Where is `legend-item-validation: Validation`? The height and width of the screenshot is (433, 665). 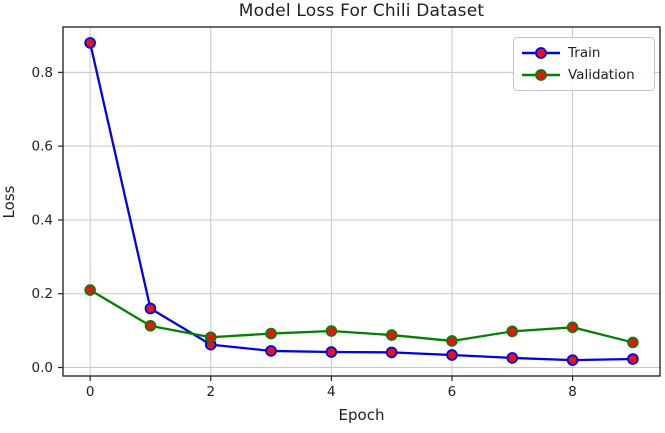
legend-item-validation: Validation is located at coordinates (583, 75).